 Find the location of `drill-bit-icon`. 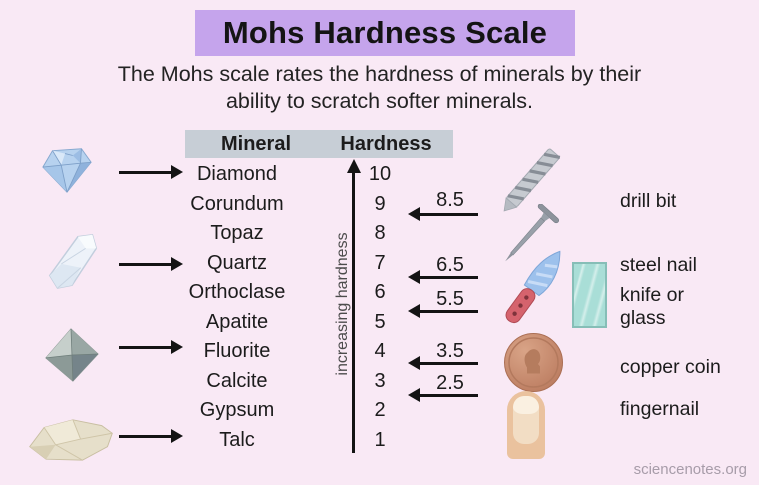

drill-bit-icon is located at coordinates (531, 183).